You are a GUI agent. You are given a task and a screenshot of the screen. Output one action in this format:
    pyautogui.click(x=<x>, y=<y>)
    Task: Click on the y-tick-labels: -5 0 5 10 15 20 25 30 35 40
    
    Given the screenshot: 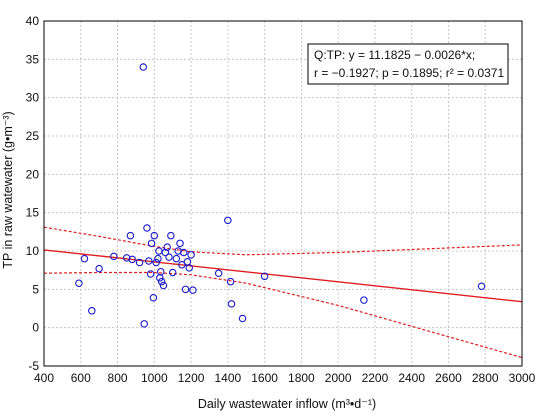 What is the action you would take?
    pyautogui.click(x=33, y=193)
    